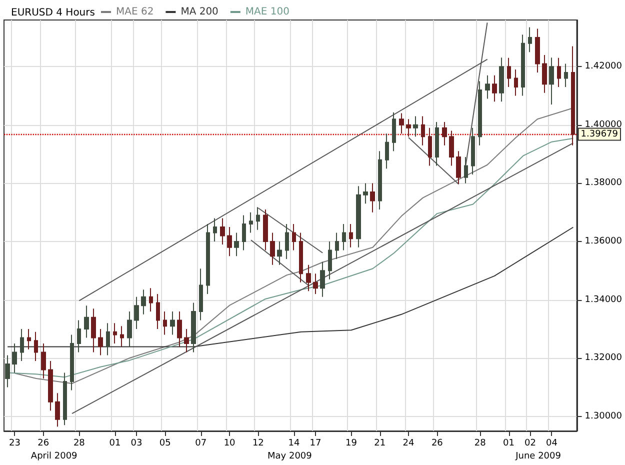 The height and width of the screenshot is (465, 625). Describe the element at coordinates (603, 183) in the screenshot. I see `y-tick-label: 1.38000` at that location.